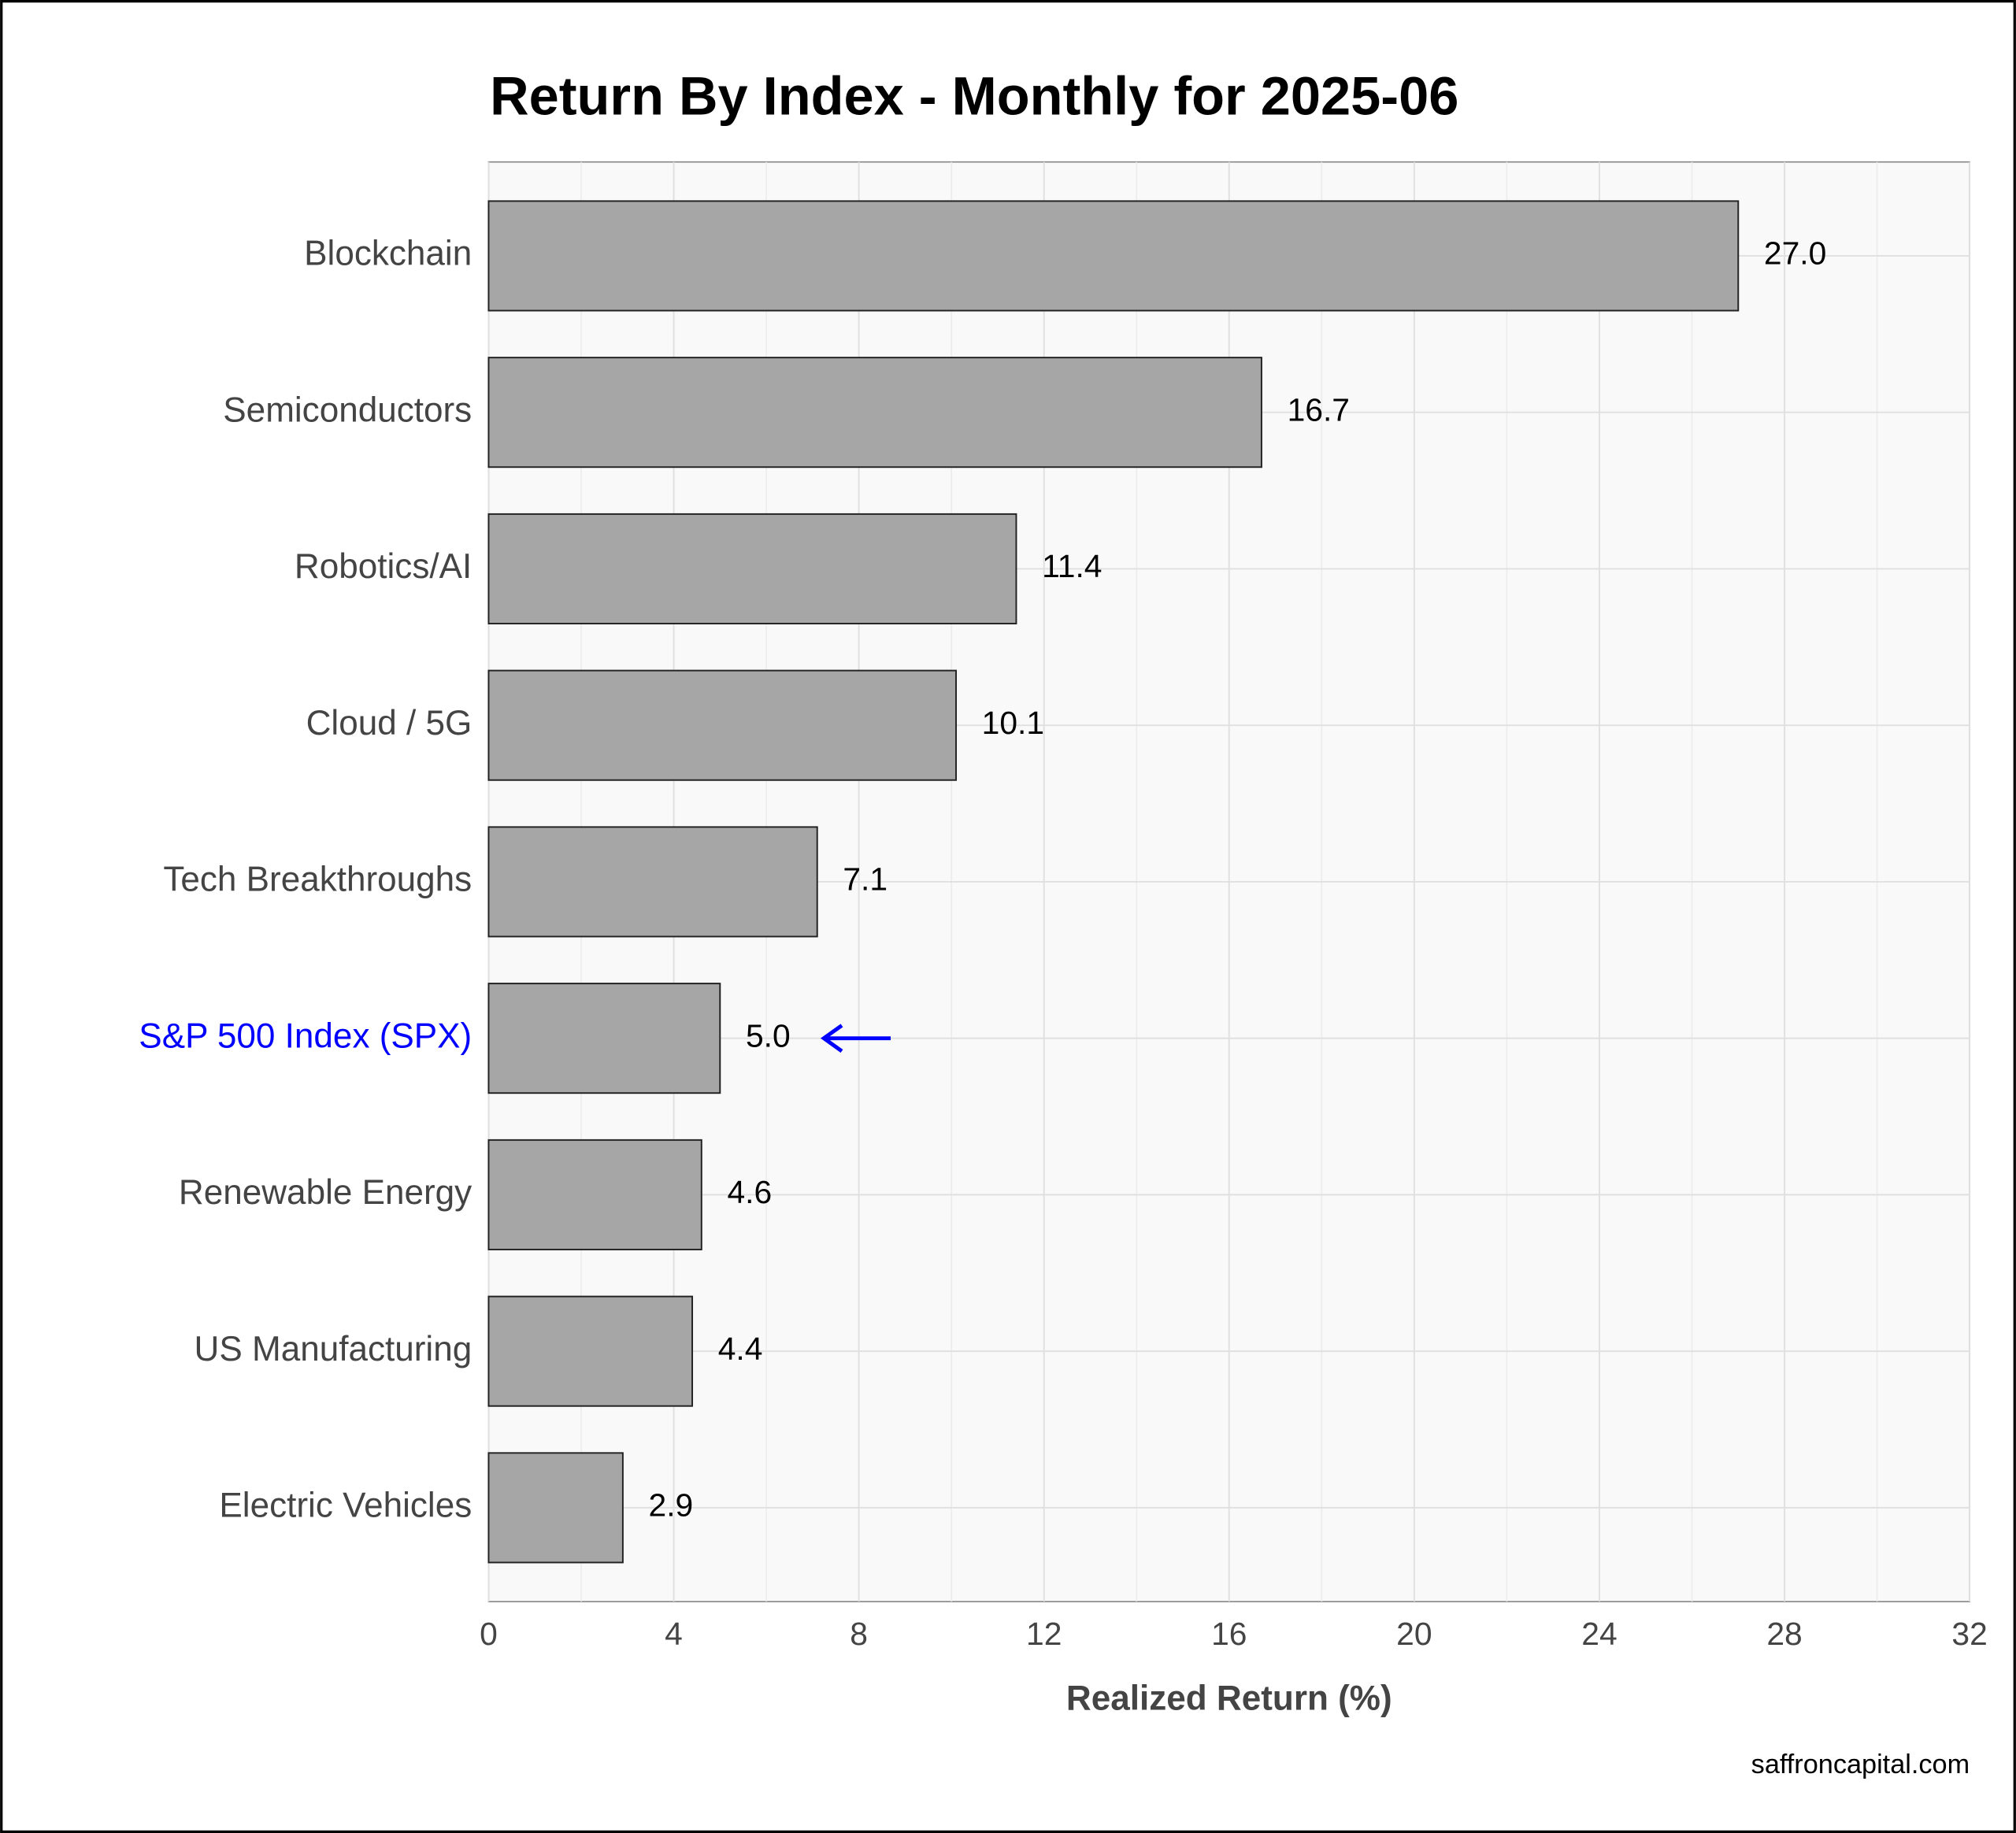  Describe the element at coordinates (383, 566) in the screenshot. I see `y-tick-label: Robotics/AI` at that location.